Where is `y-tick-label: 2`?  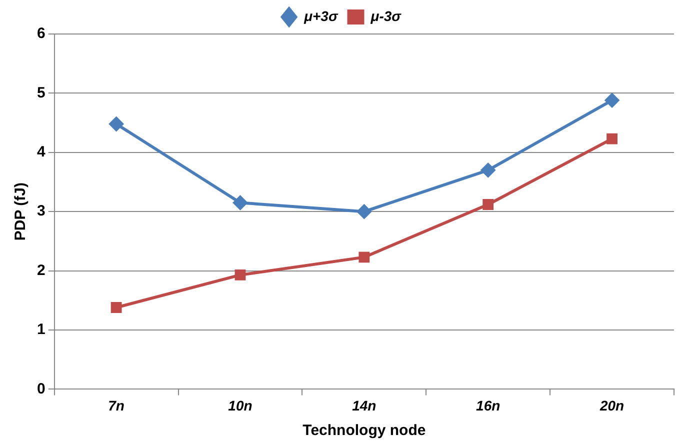 y-tick-label: 2 is located at coordinates (41, 270).